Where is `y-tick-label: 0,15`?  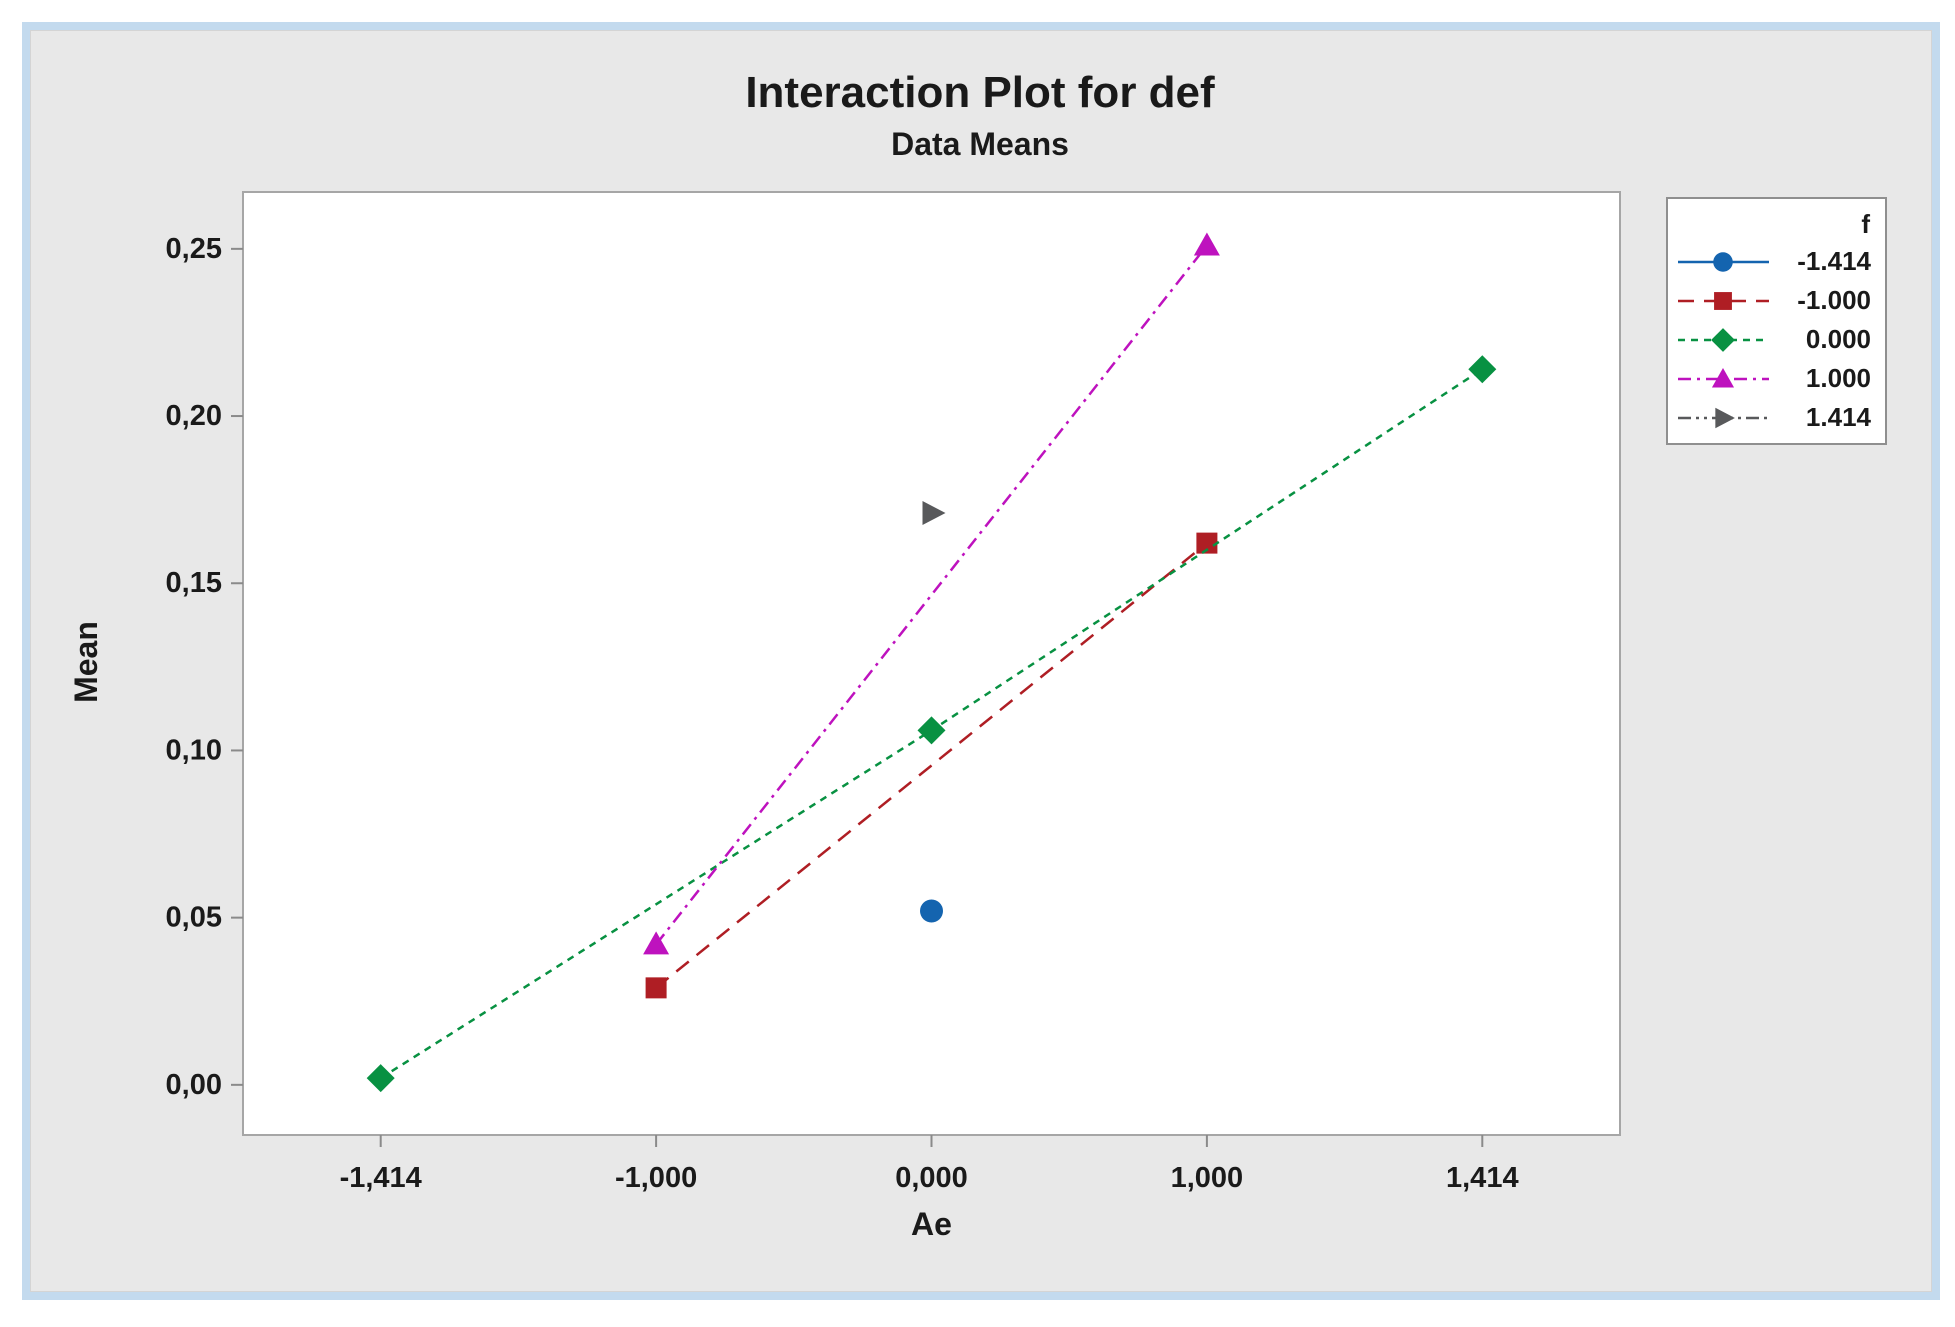 y-tick-label: 0,15 is located at coordinates (194, 583).